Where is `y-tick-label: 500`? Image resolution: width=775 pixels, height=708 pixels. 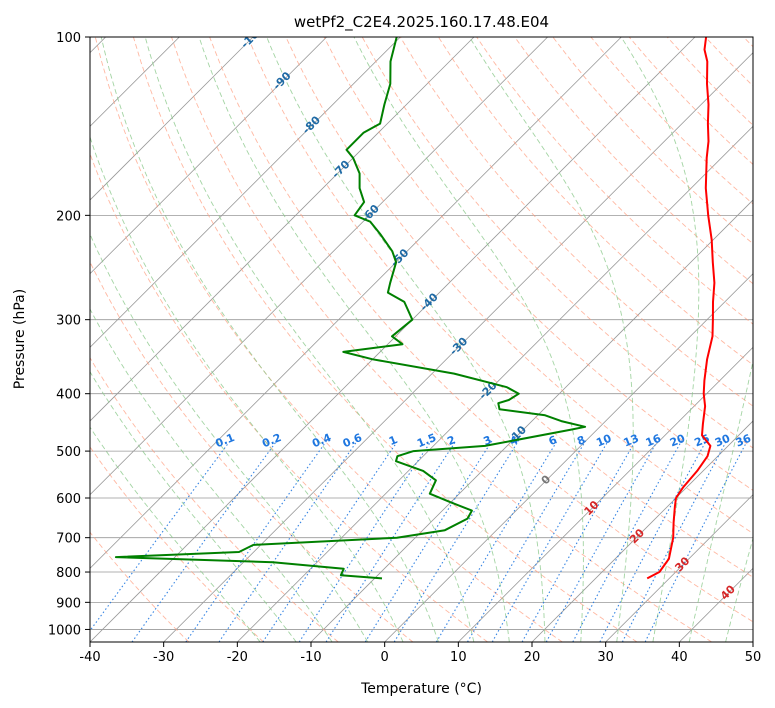 y-tick-label: 500 is located at coordinates (68, 452).